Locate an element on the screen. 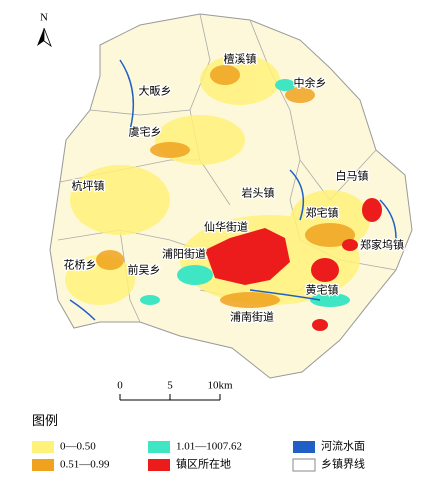 This screenshot has height=480, width=436. legend-label: 0.51—0.99 is located at coordinates (85, 465).